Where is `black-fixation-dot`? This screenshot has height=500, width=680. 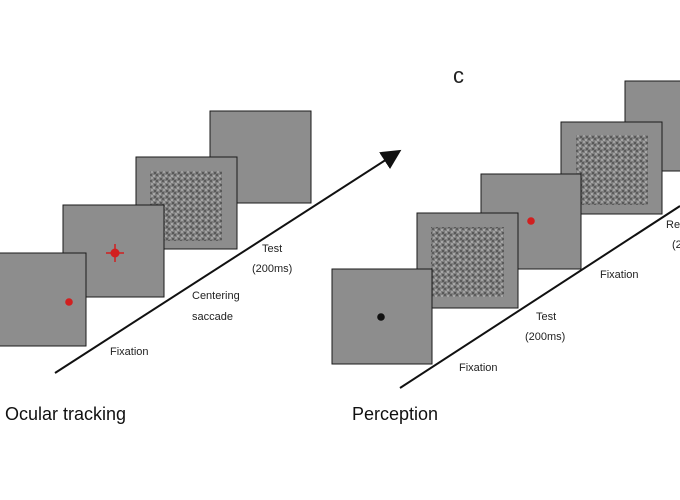 black-fixation-dot is located at coordinates (381, 317).